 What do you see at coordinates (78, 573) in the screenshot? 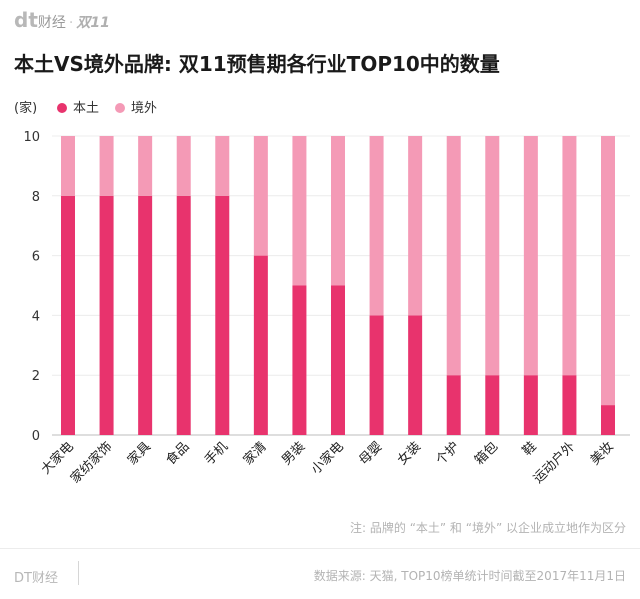
I see `footer-divider` at bounding box center [78, 573].